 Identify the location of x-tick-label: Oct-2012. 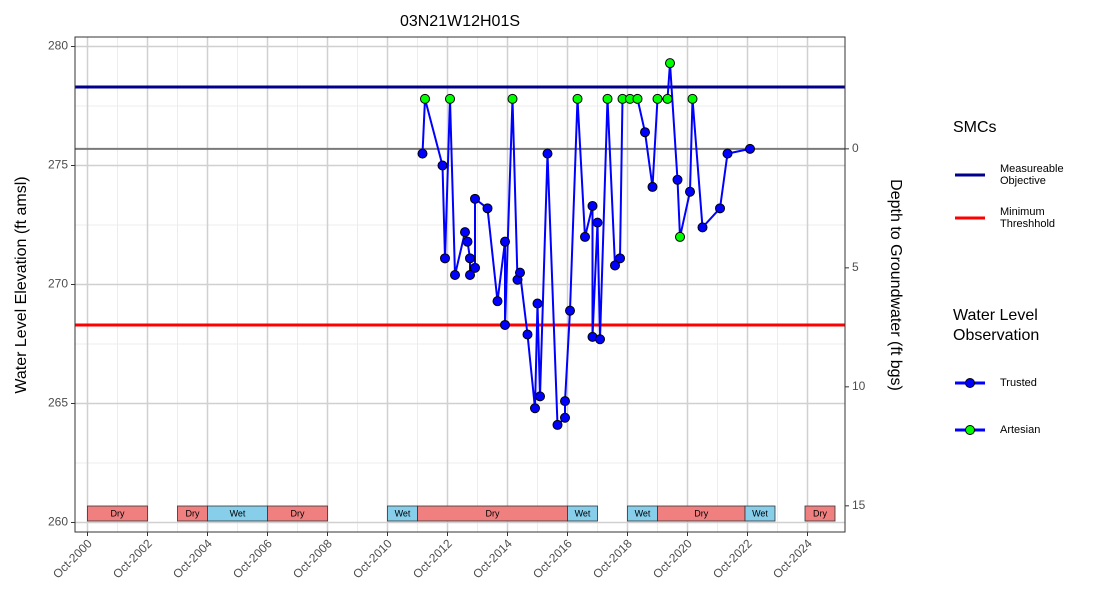
(432, 558).